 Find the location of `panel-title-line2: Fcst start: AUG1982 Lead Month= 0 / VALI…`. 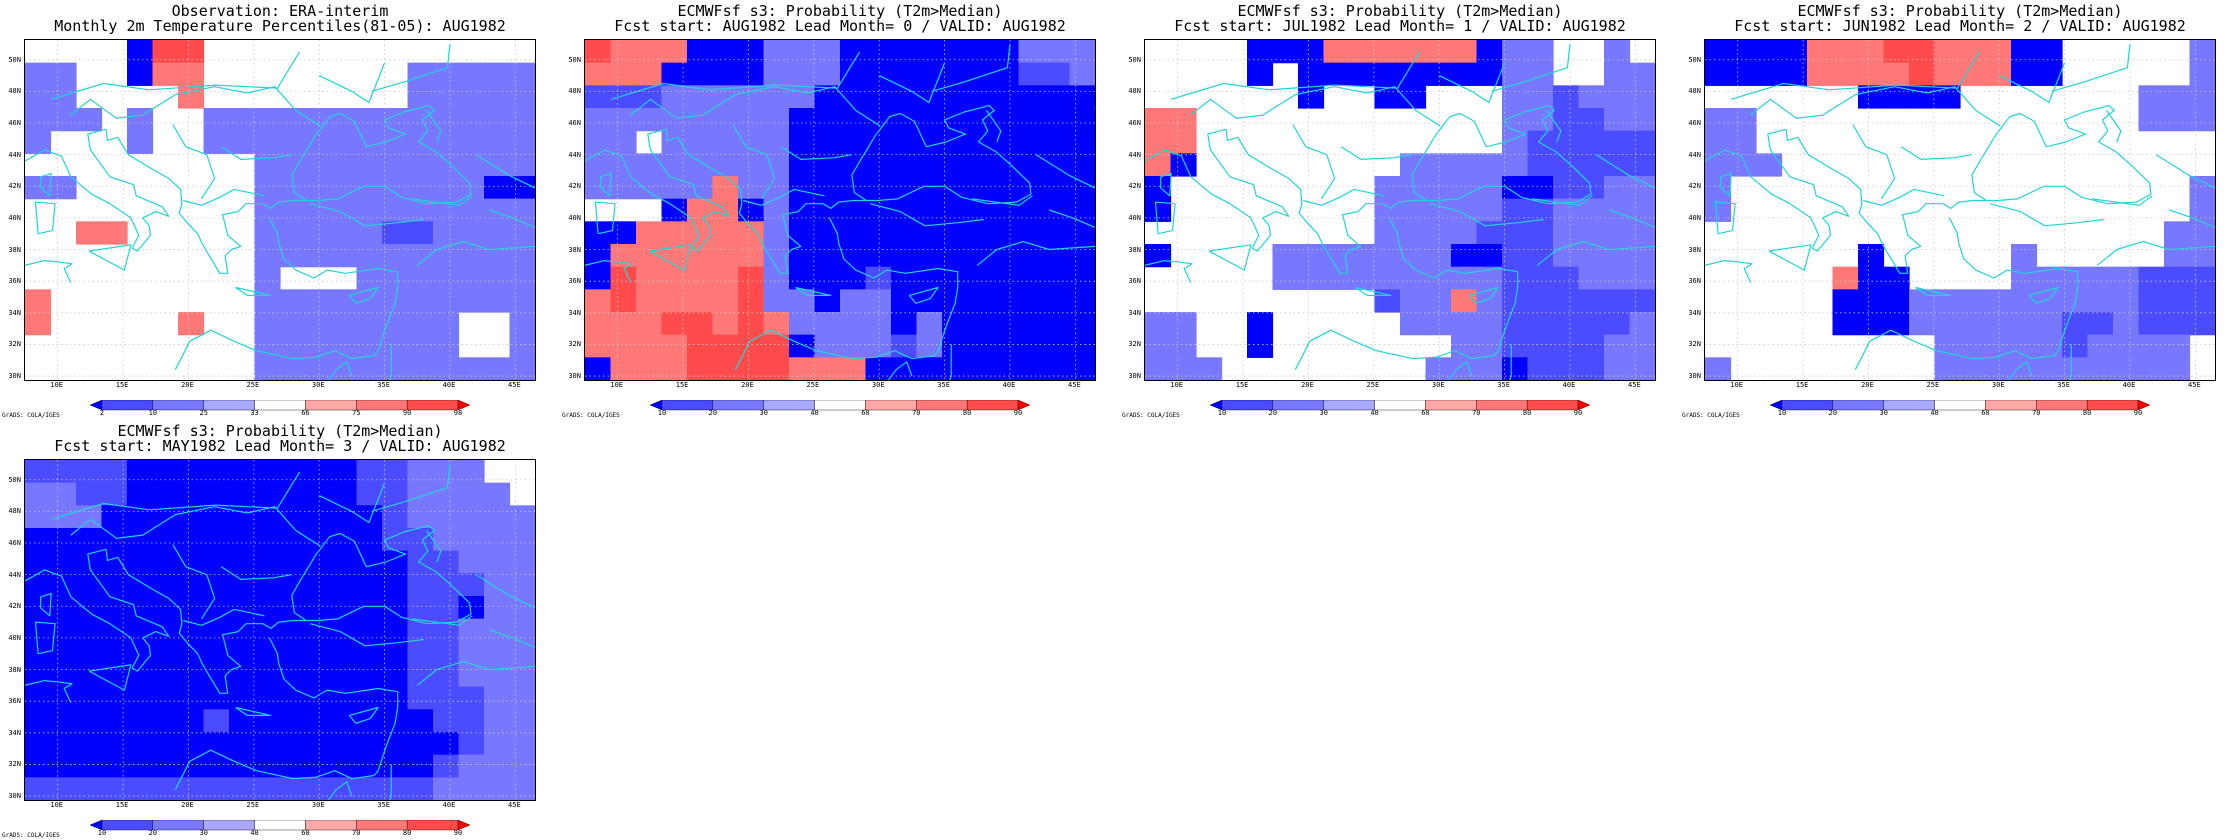

panel-title-line2: Fcst start: AUG1982 Lead Month= 0 / VALI… is located at coordinates (840, 26).